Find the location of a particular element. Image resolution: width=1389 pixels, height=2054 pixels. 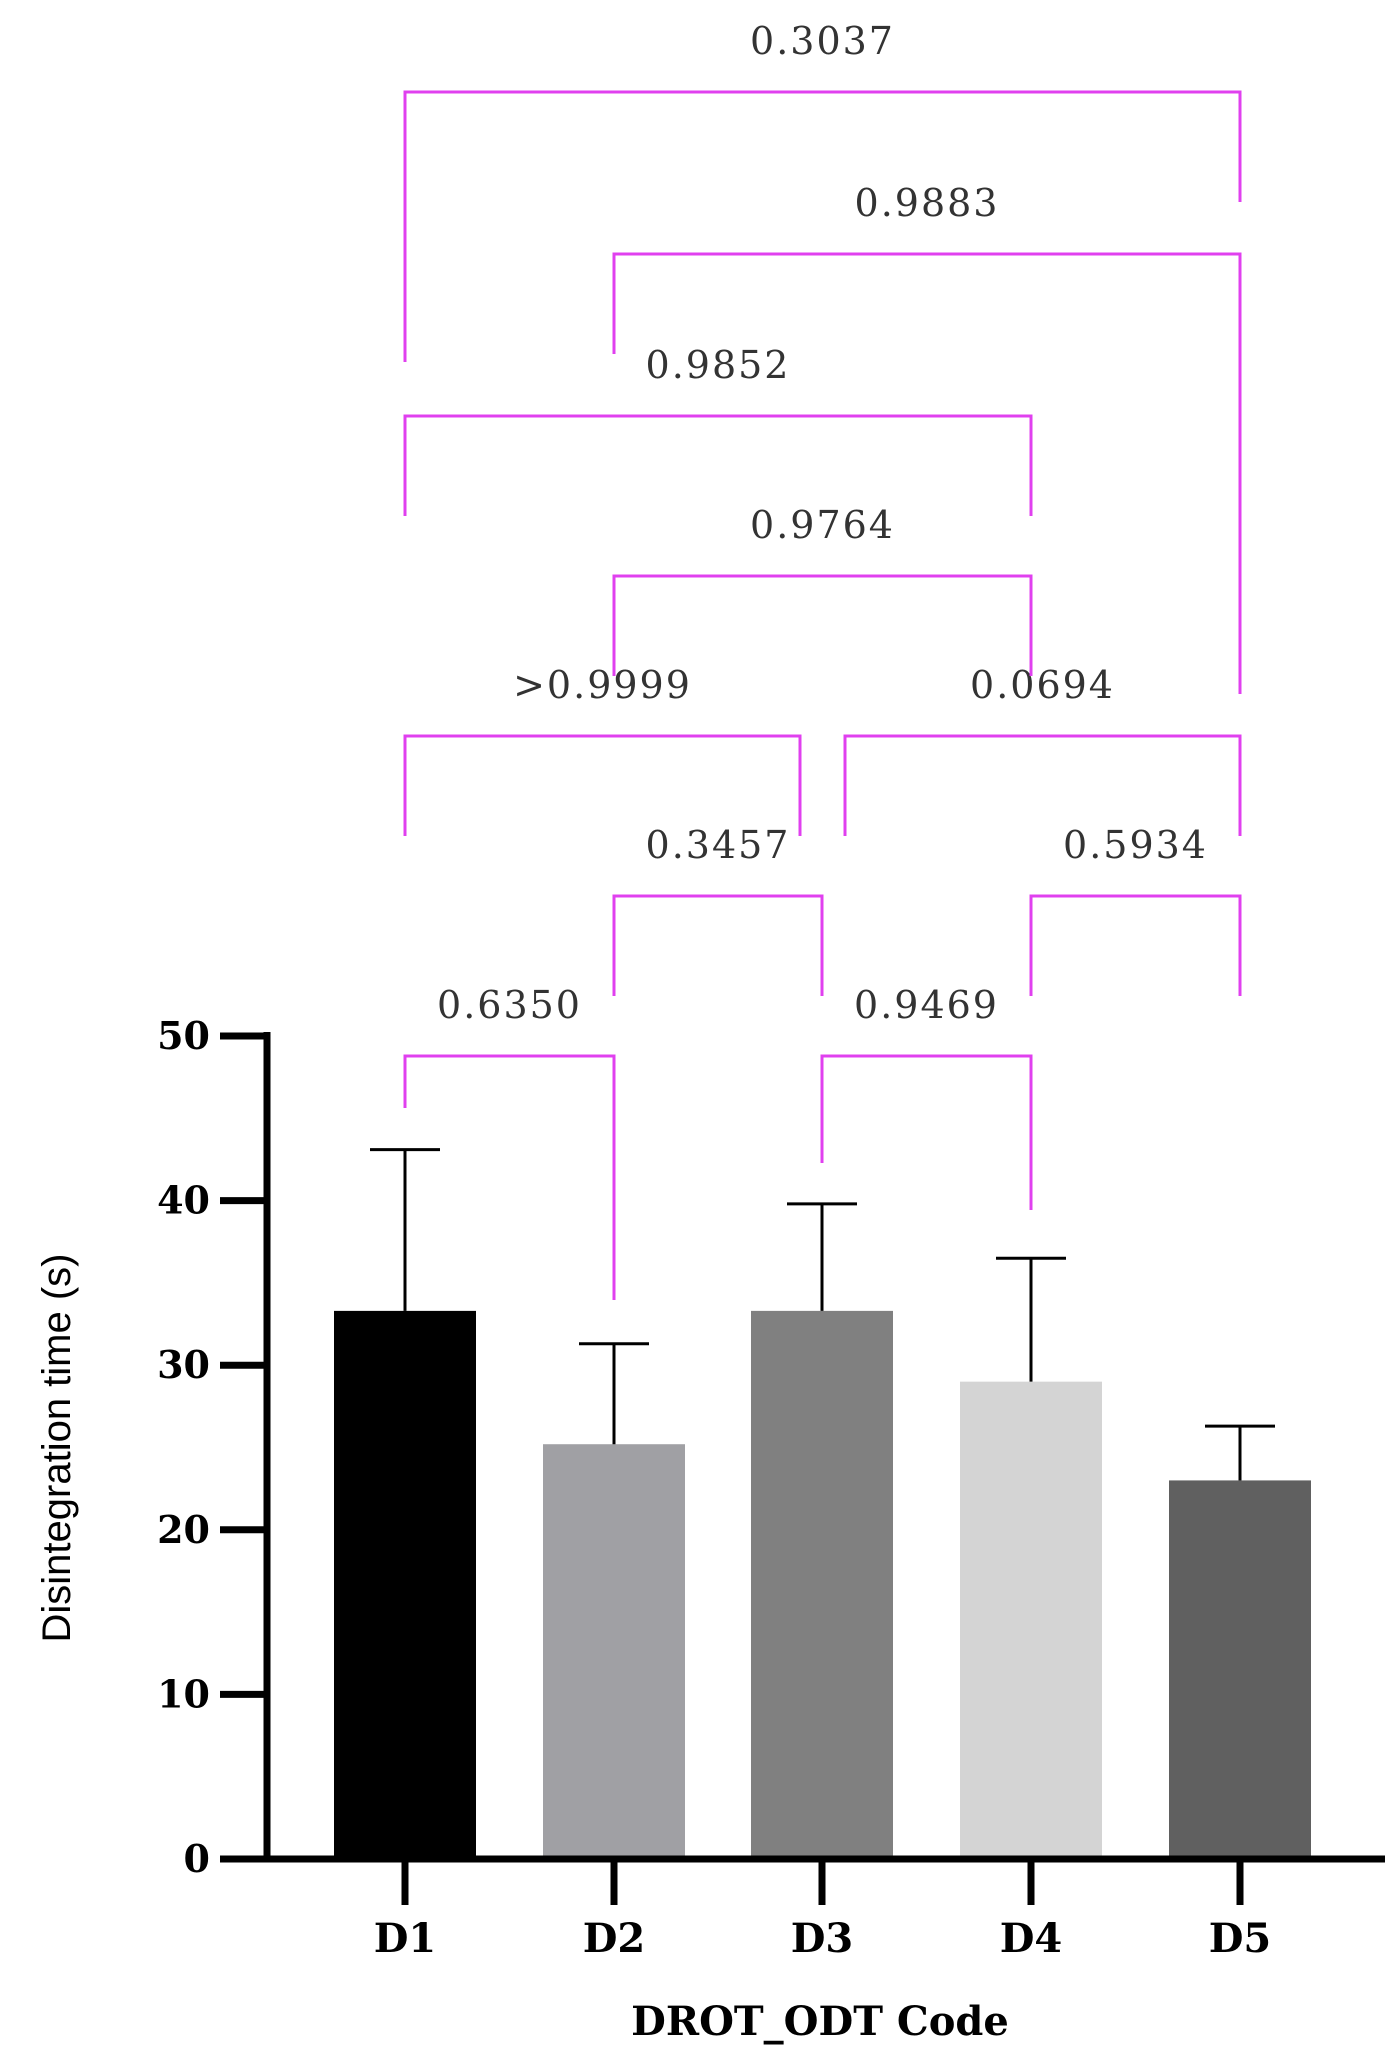

x-ticks: D1 D2 D3 D4 D5 is located at coordinates (823, 1910).